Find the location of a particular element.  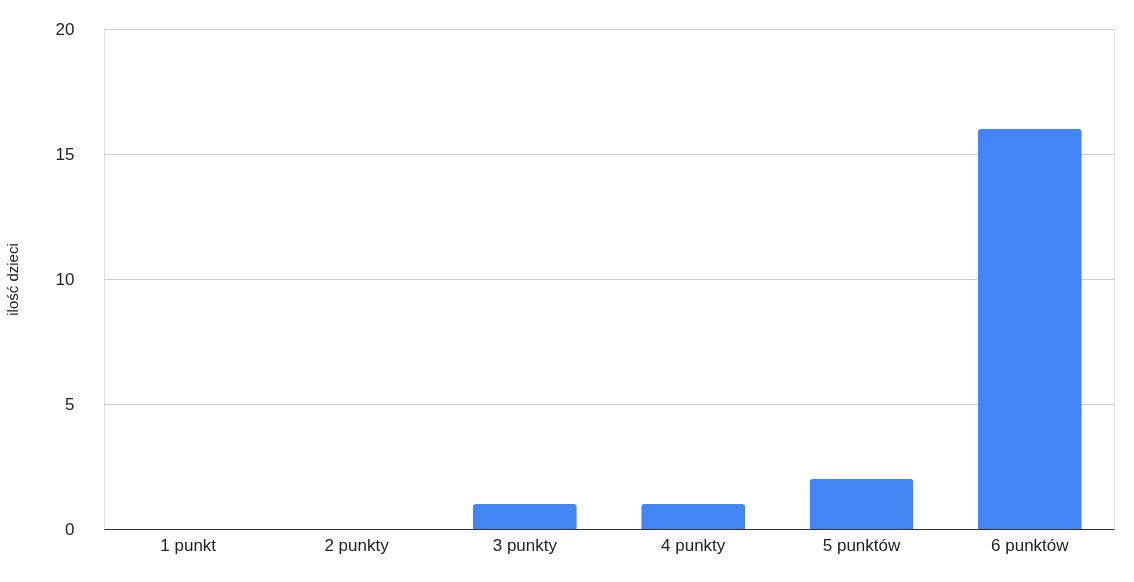

y-tick-label: 10 is located at coordinates (65, 279).